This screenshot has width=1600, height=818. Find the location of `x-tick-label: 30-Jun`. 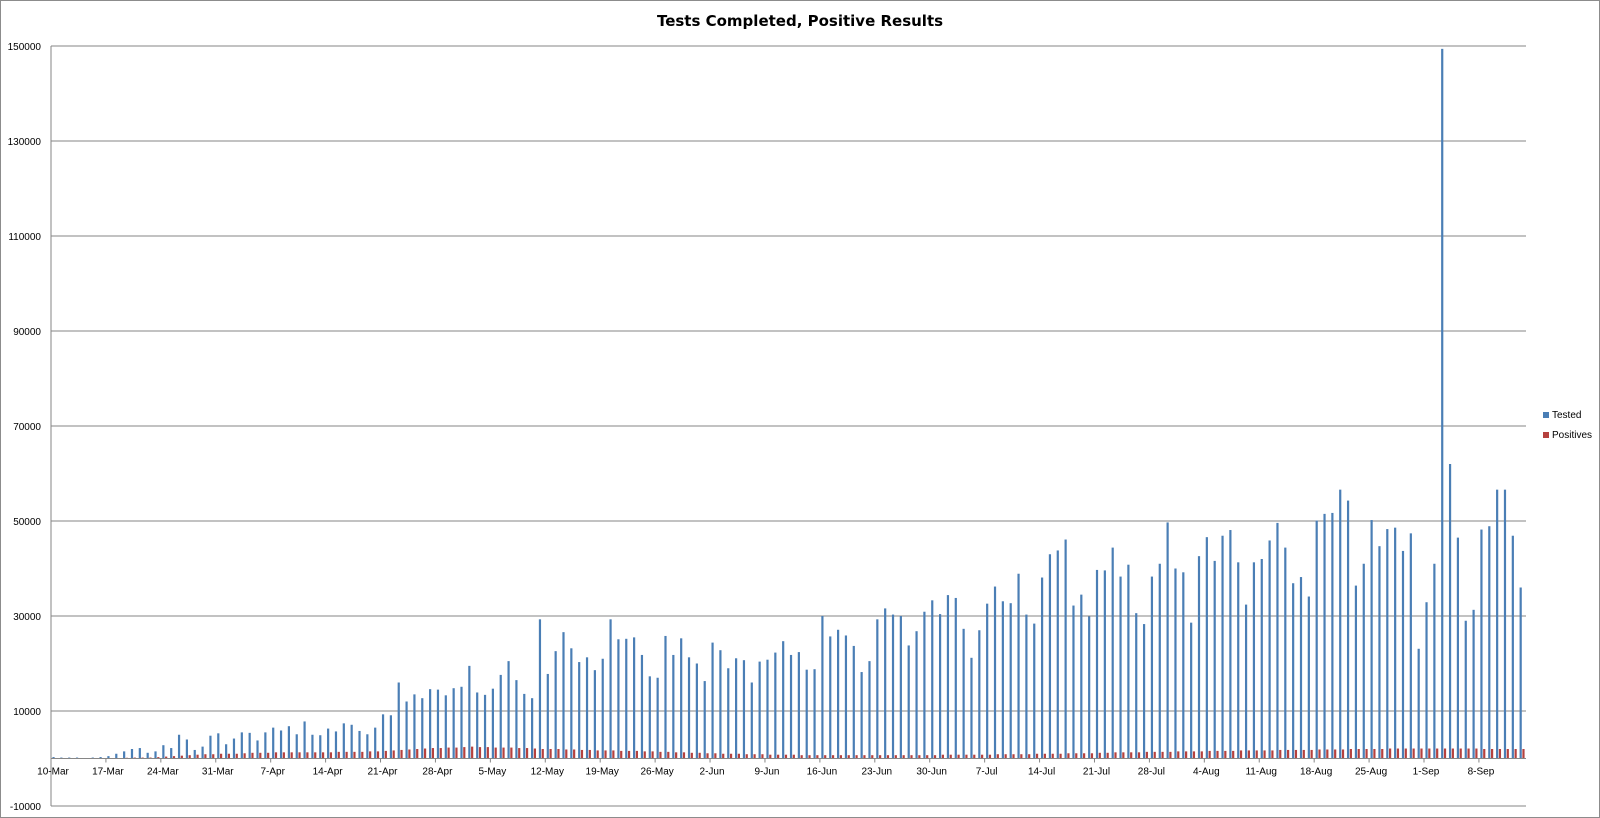

x-tick-label: 30-Jun is located at coordinates (931, 772).